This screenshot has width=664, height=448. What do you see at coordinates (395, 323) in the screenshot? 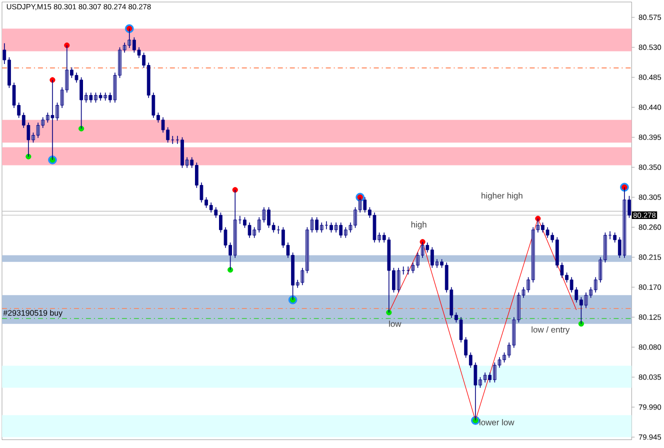
I see `annotation: low` at bounding box center [395, 323].